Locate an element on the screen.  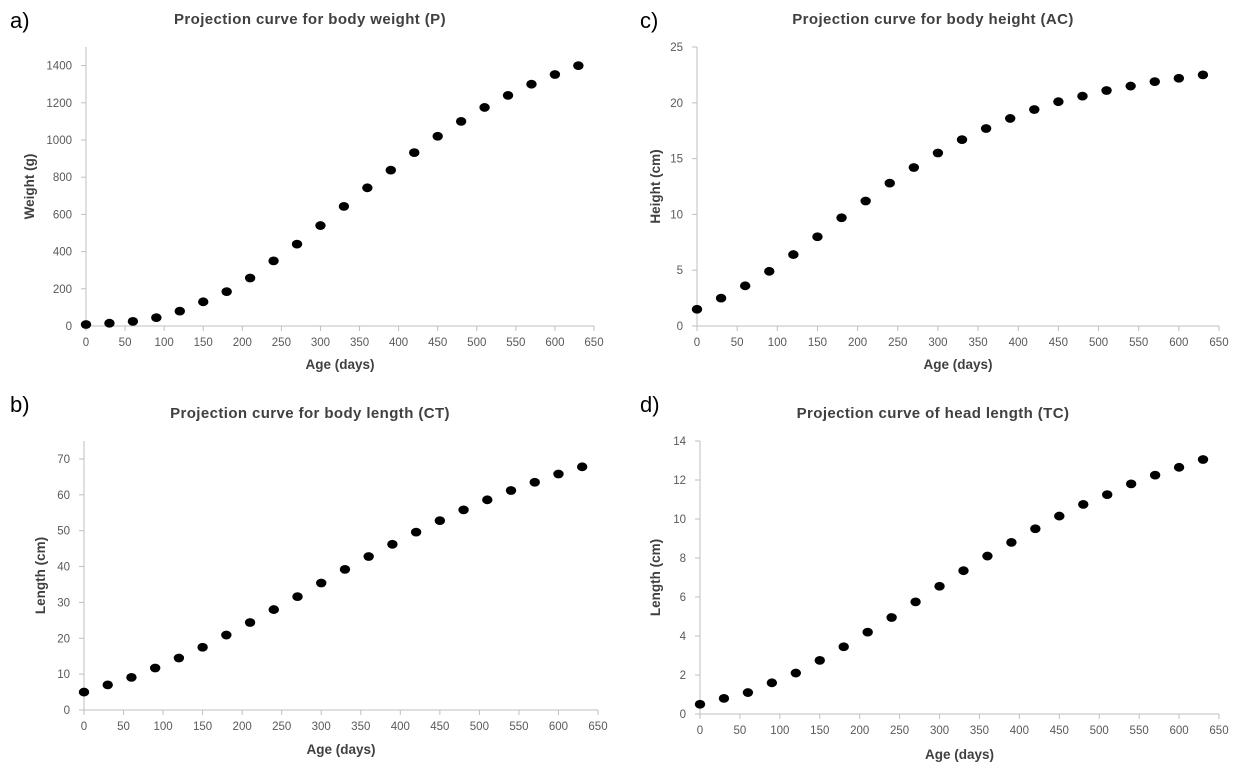
x-tick-label: 250 is located at coordinates (281, 727).